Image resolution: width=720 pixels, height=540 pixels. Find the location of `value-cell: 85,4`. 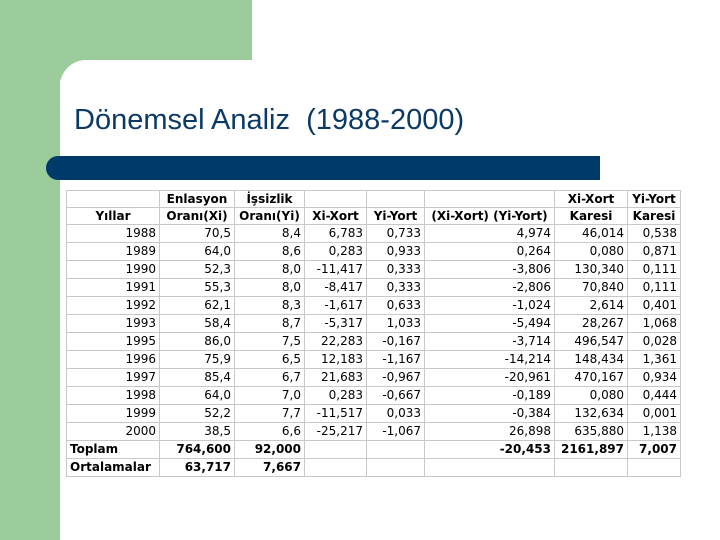

value-cell: 85,4 is located at coordinates (197, 377).